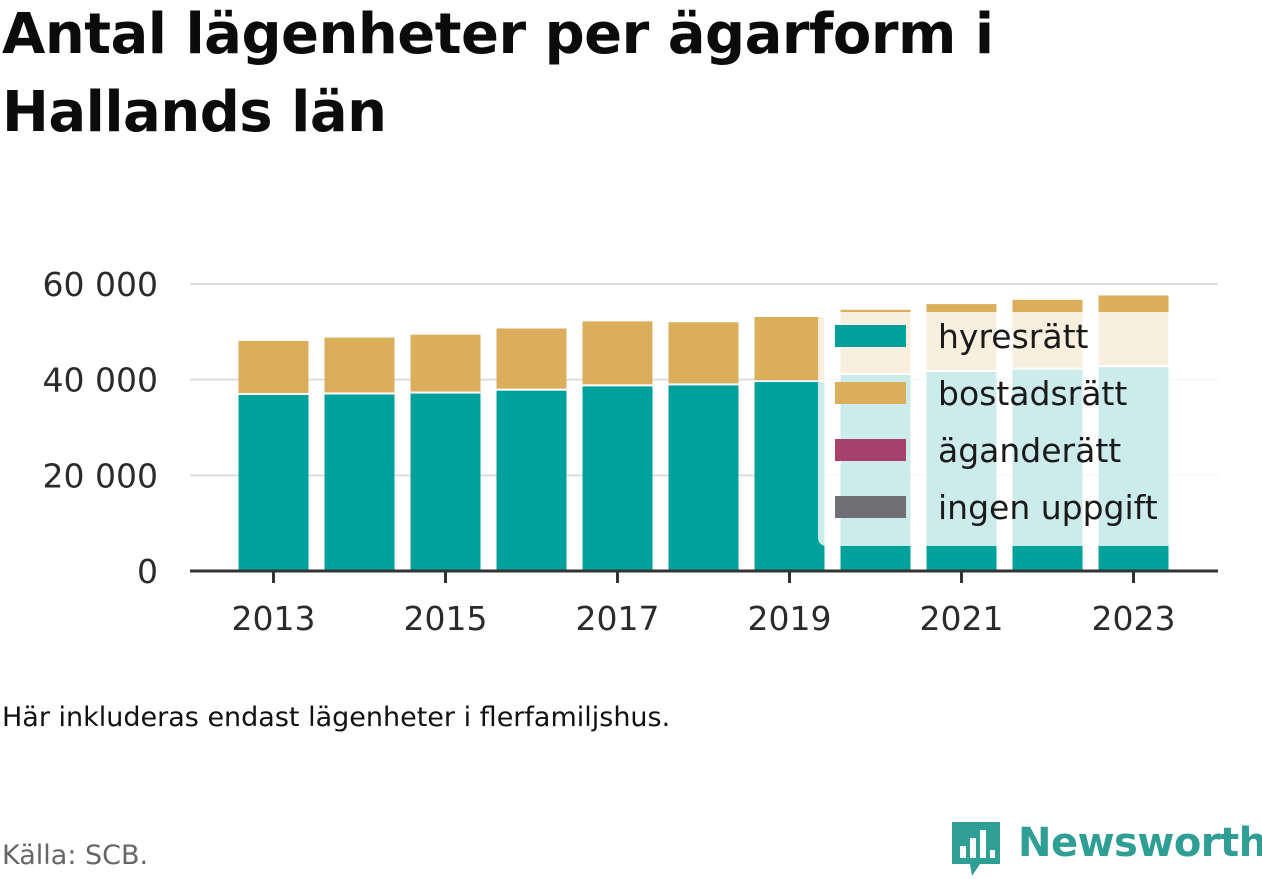 This screenshot has width=1262, height=879. I want to click on legend-box, so click(1018, 429).